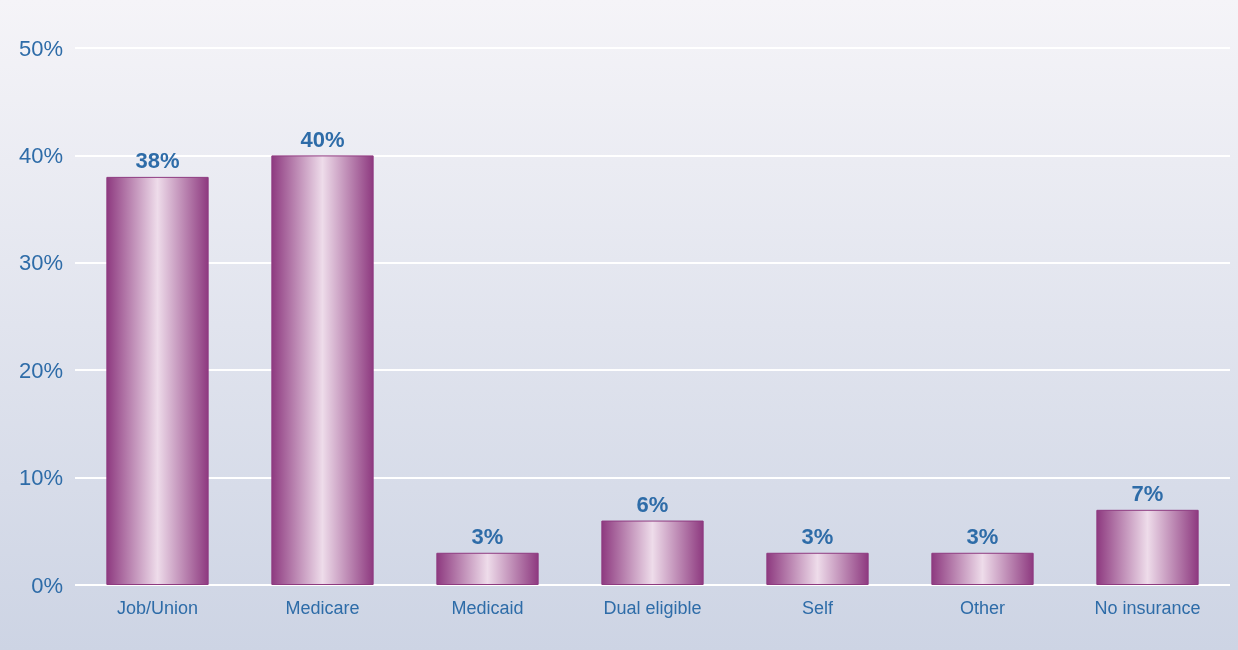 The image size is (1238, 650). What do you see at coordinates (157, 161) in the screenshot?
I see `data-label: 38%` at bounding box center [157, 161].